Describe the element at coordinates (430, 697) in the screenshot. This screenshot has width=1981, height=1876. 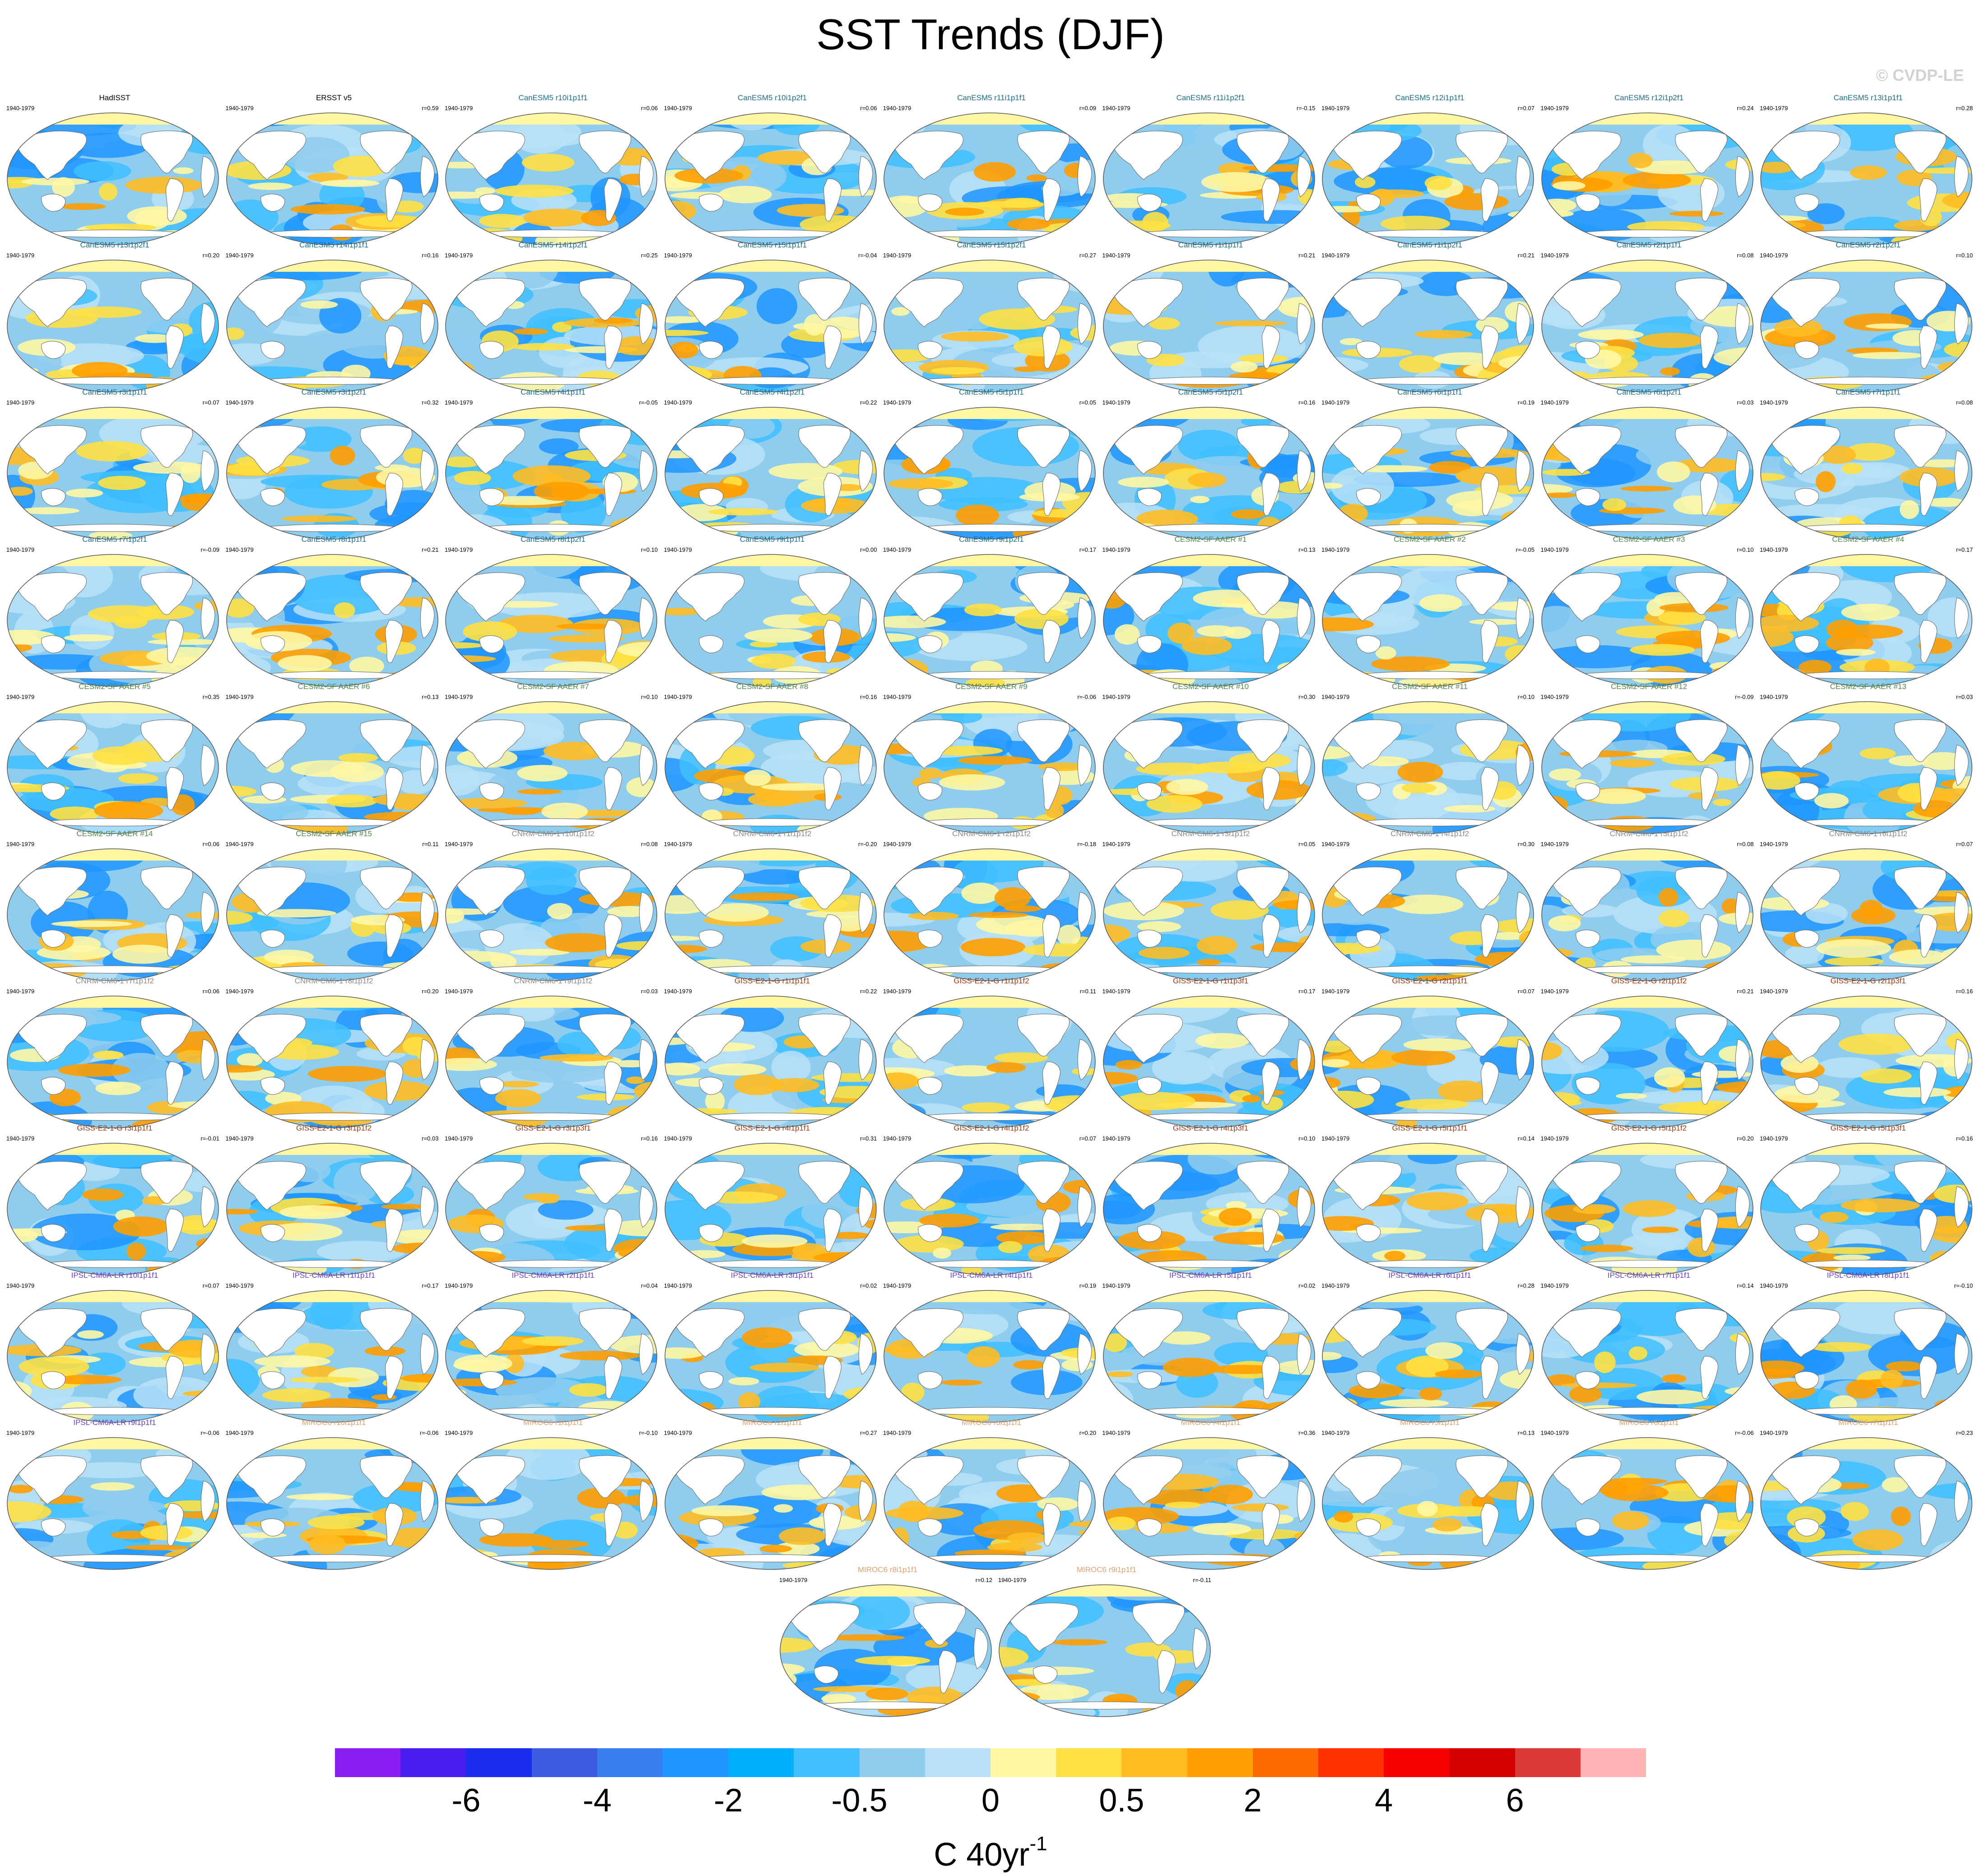
I see `panel-correlation: r=0.13` at that location.